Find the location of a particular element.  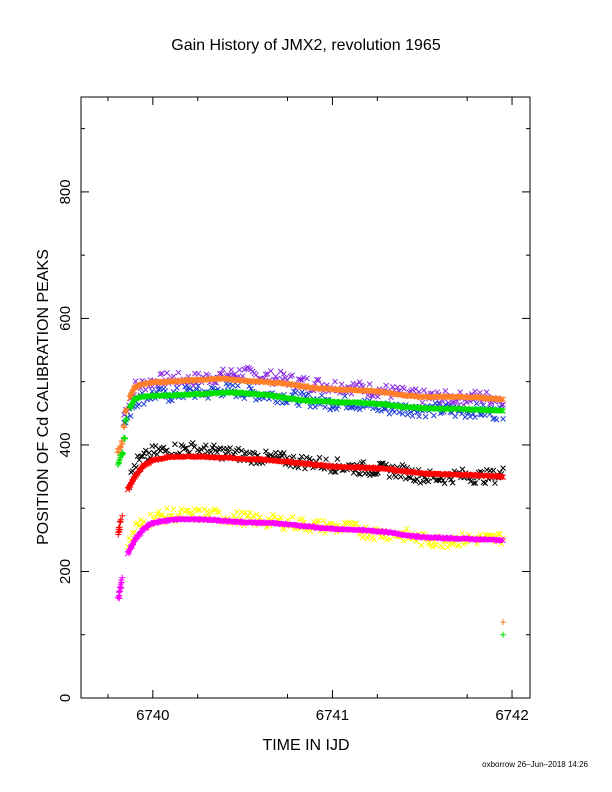

x-tick-label: 6742 is located at coordinates (511, 715).